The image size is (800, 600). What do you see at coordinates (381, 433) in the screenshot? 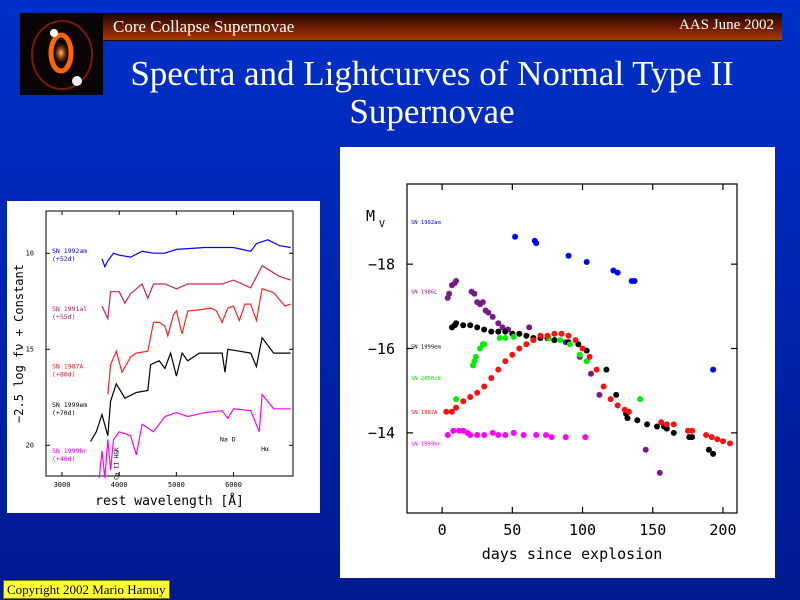
I see `y-tick-label: −14` at bounding box center [381, 433].